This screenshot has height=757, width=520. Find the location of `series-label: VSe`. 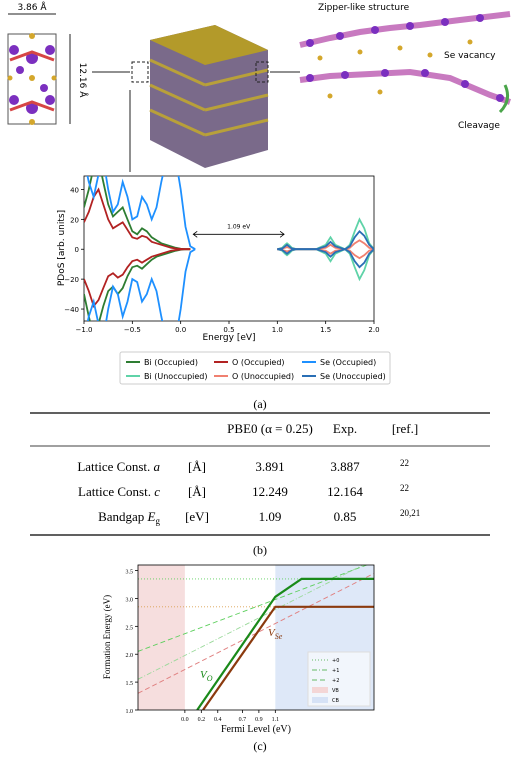

series-label: VSe is located at coordinates (275, 634).